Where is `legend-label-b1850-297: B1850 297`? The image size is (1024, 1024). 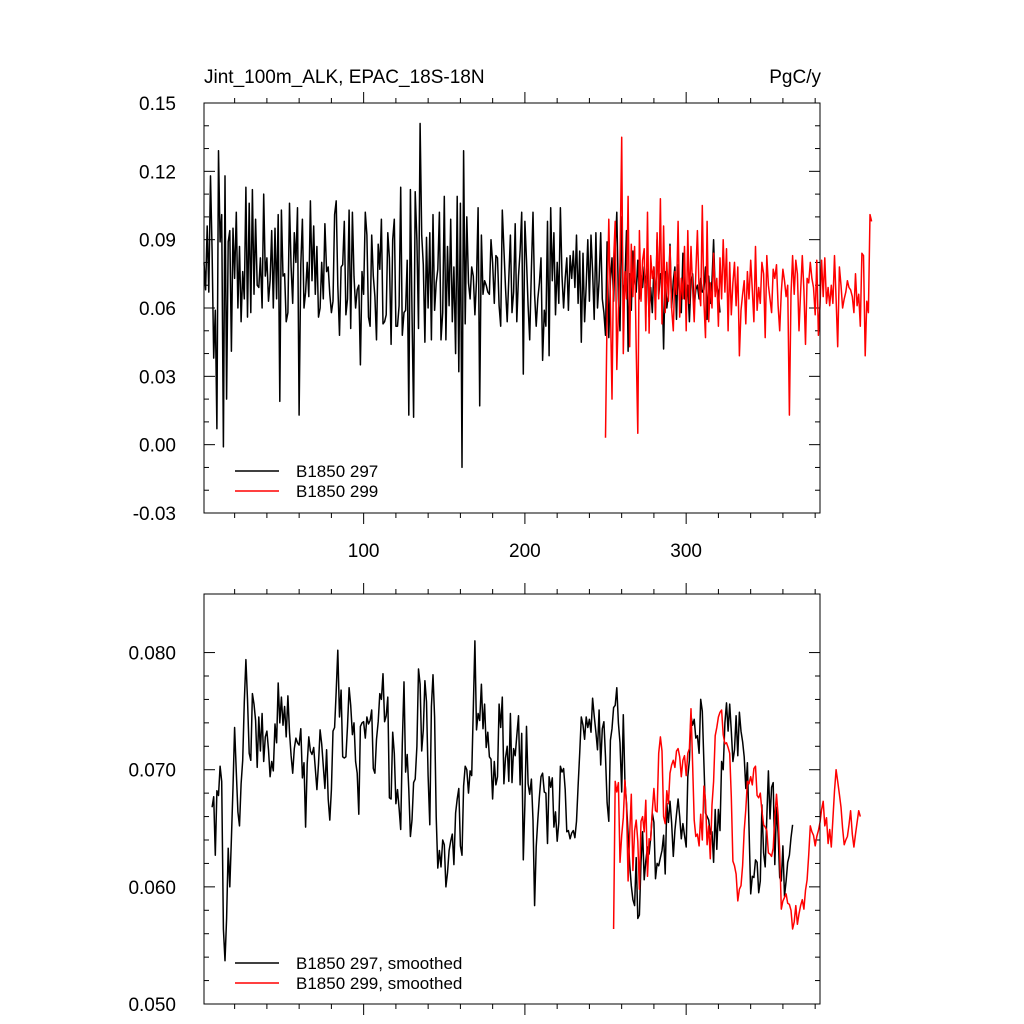
legend-label-b1850-297: B1850 297 is located at coordinates (337, 471).